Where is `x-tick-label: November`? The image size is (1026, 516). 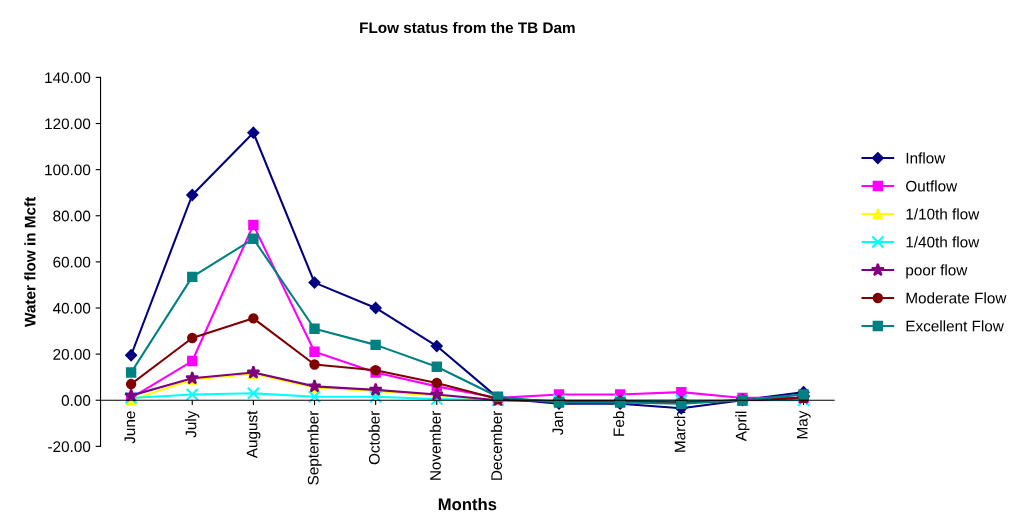 x-tick-label: November is located at coordinates (435, 445).